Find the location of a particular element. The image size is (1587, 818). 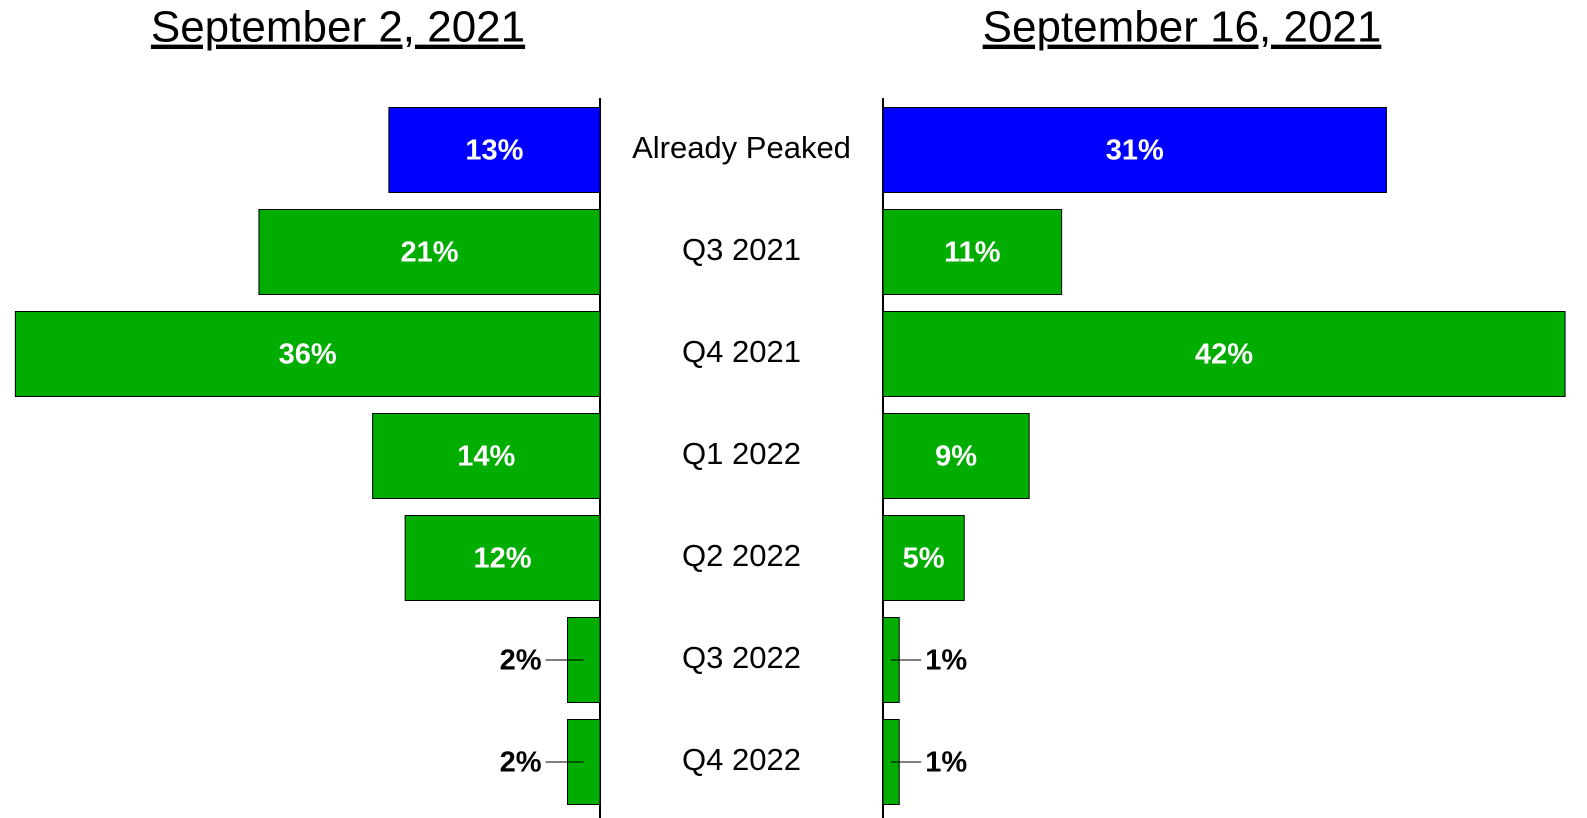

right-title: September 16, 2021 is located at coordinates (1182, 27).